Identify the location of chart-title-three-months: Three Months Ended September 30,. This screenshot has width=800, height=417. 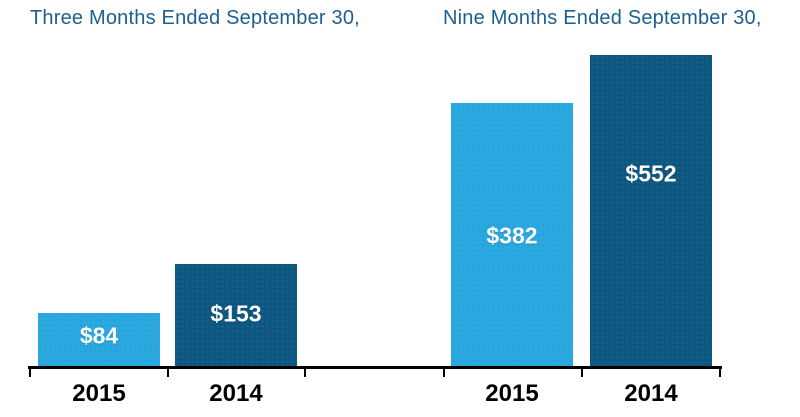
(195, 18).